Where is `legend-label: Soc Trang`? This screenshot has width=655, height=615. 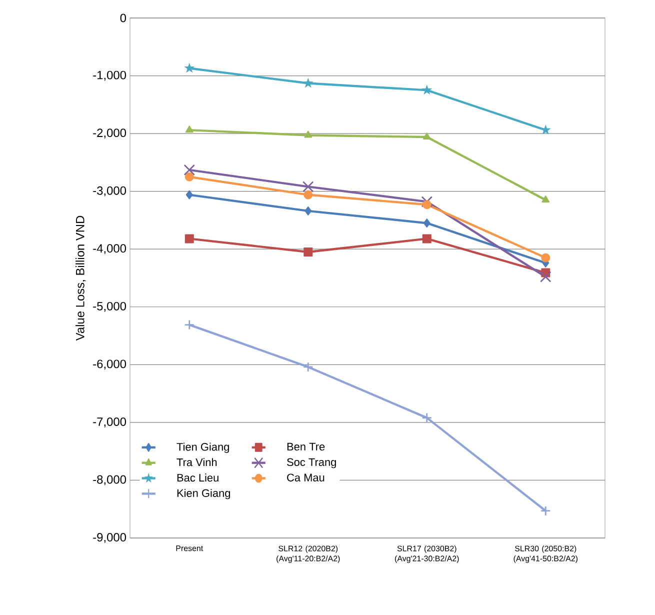 legend-label: Soc Trang is located at coordinates (311, 463).